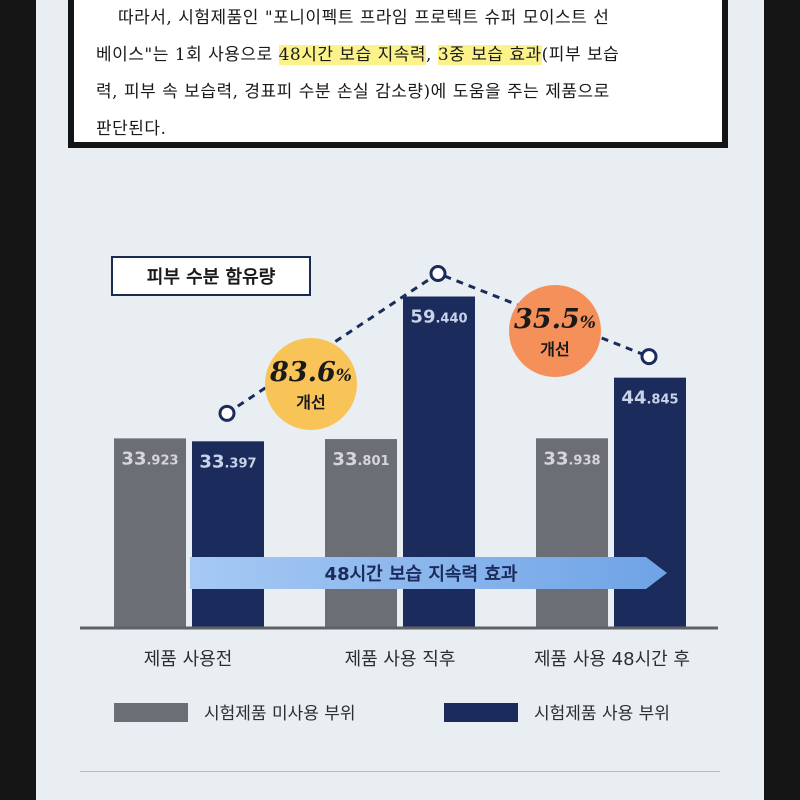  I want to click on highlight-3x: 3중 보습 효과, so click(489, 55).